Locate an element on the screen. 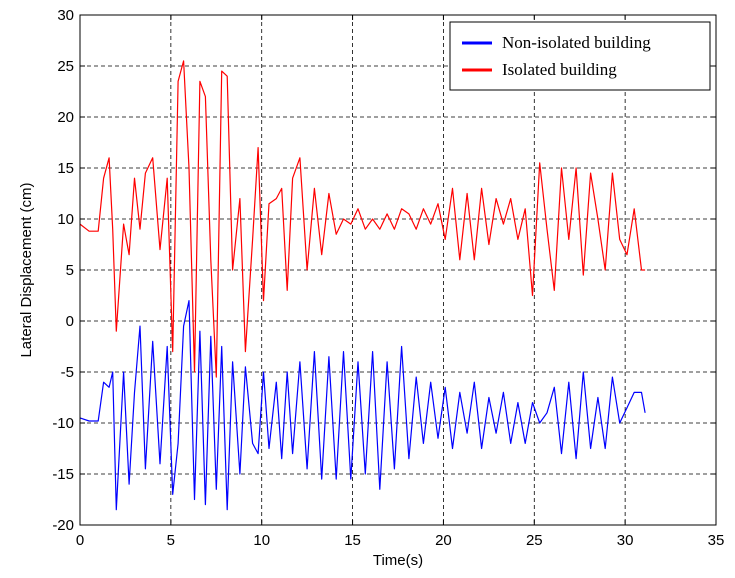 This screenshot has width=735, height=578. y-axis-title: Lateral Displacement (cm) is located at coordinates (26, 269).